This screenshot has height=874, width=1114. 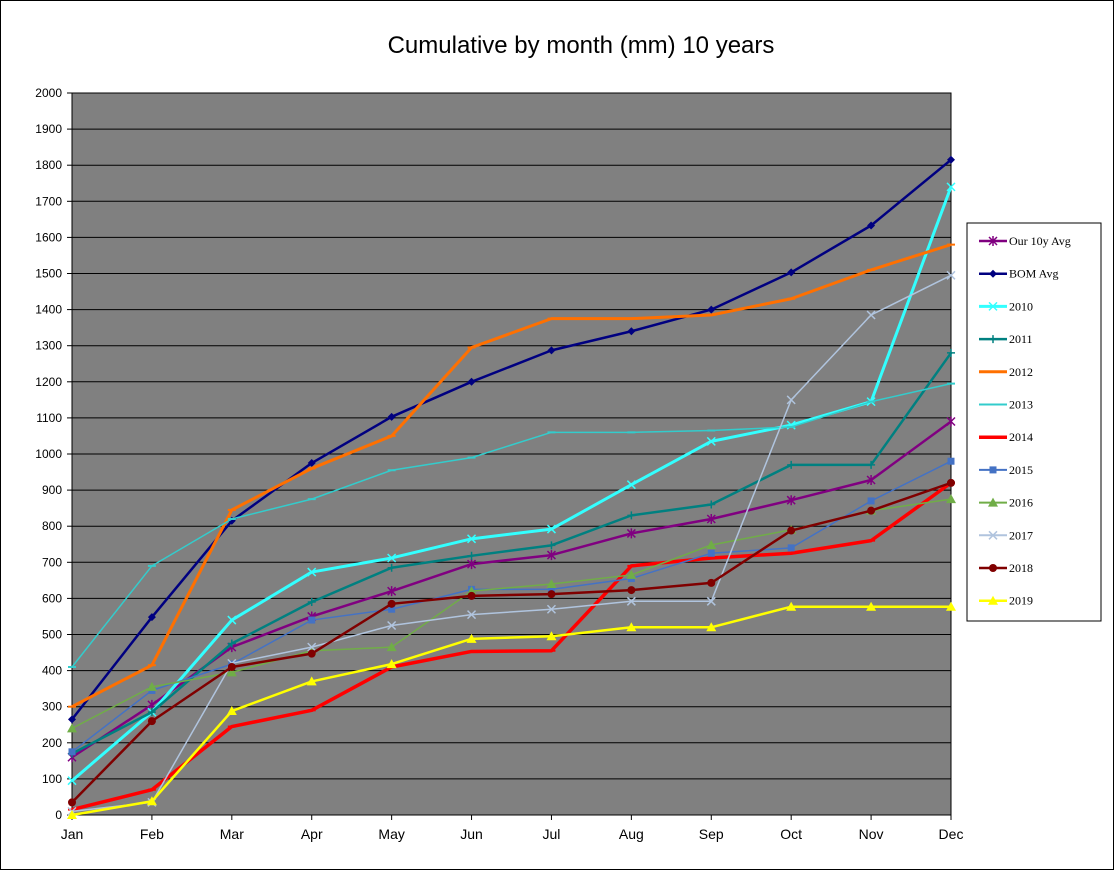 What do you see at coordinates (1025, 241) in the screenshot?
I see `legend-entry: Our 10y Avg` at bounding box center [1025, 241].